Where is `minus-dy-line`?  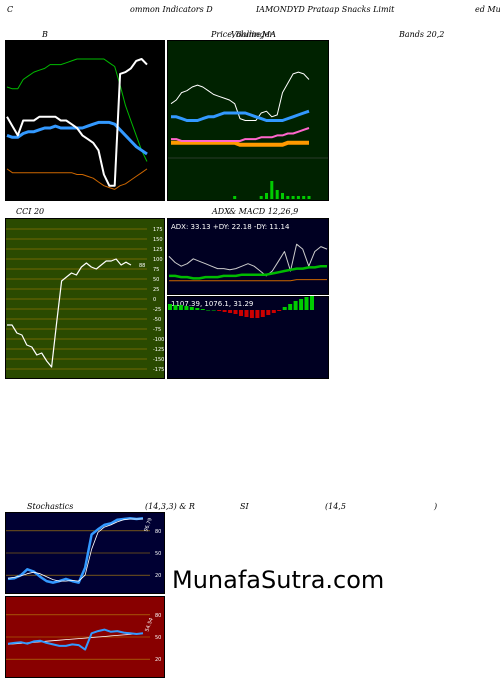
minus-dy-line is located at coordinates (248, 280).